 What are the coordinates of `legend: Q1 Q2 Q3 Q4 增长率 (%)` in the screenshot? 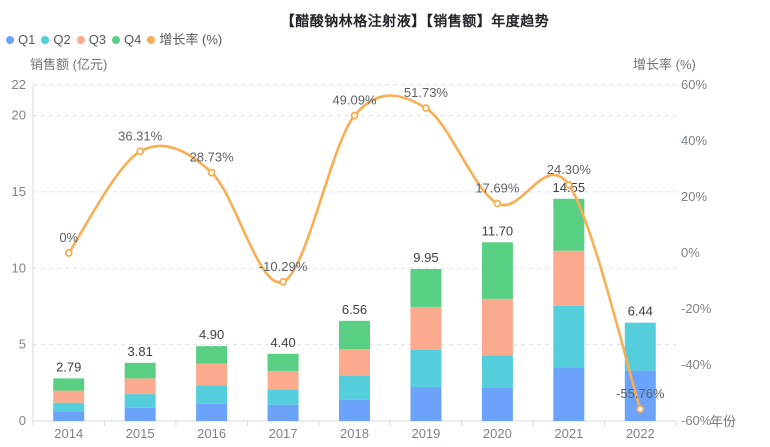 It's located at (114, 40).